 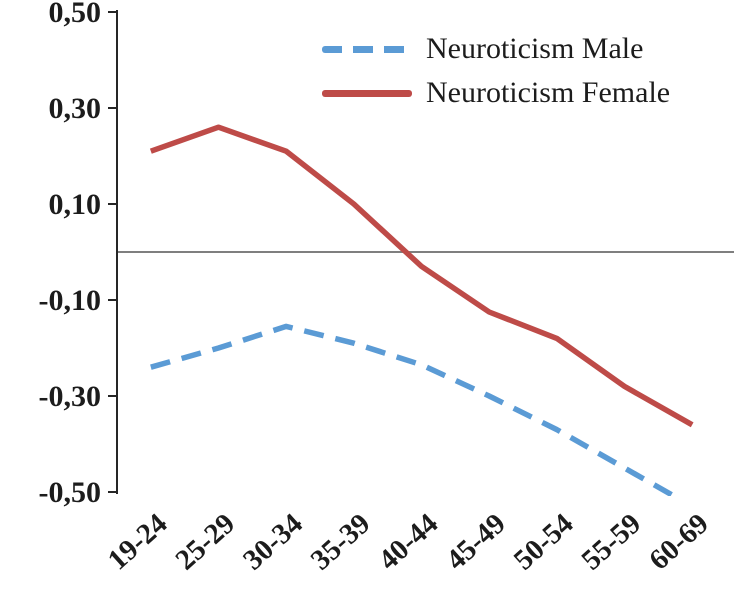 I want to click on legend-label-female: Neuroticism Female, so click(x=548, y=92).